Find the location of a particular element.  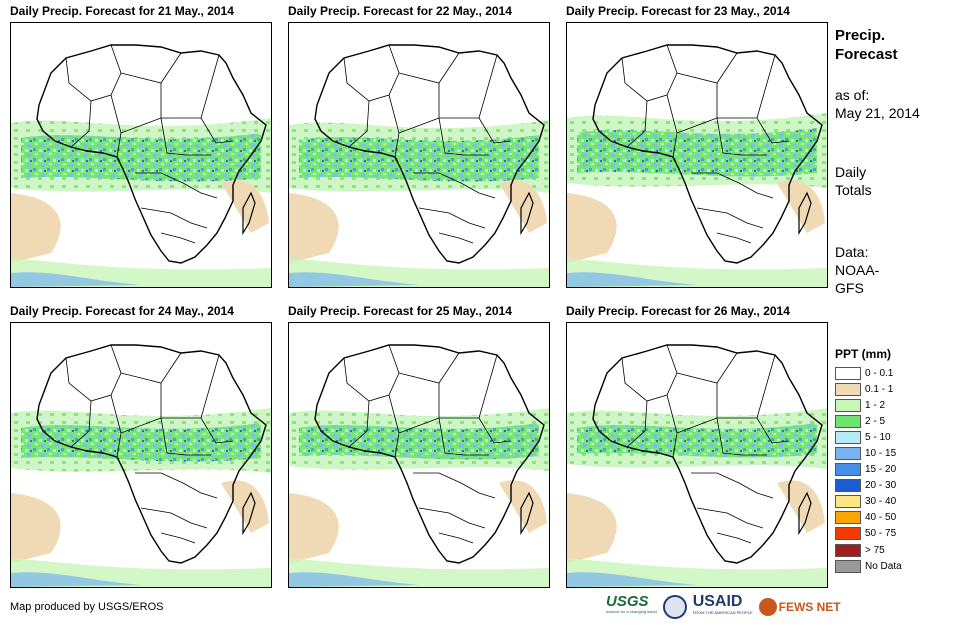

data-source-block: Data: NOAA- GFS is located at coordinates (857, 270).